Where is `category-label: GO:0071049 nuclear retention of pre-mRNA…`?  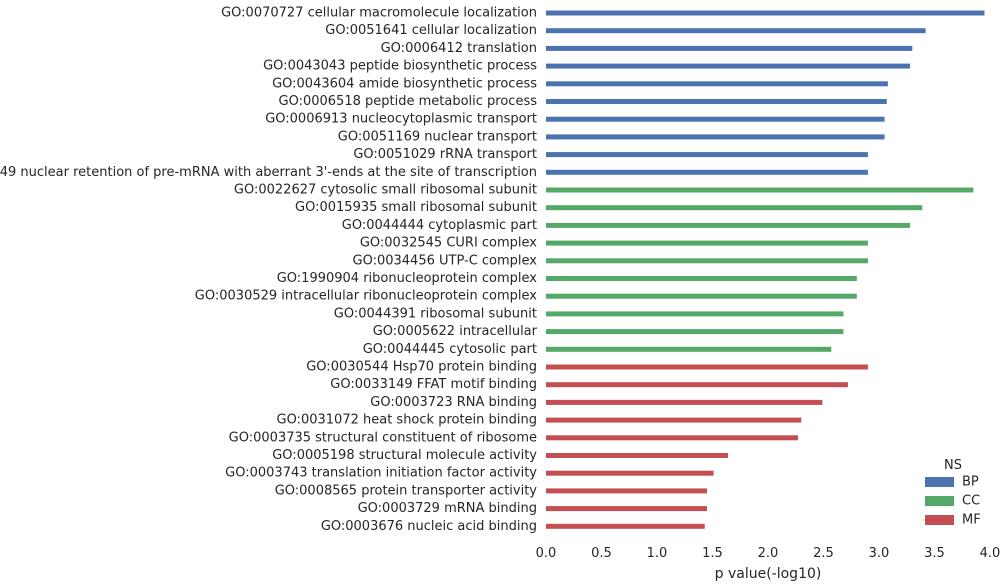
category-label: GO:0071049 nuclear retention of pre-mRNA… is located at coordinates (268, 172).